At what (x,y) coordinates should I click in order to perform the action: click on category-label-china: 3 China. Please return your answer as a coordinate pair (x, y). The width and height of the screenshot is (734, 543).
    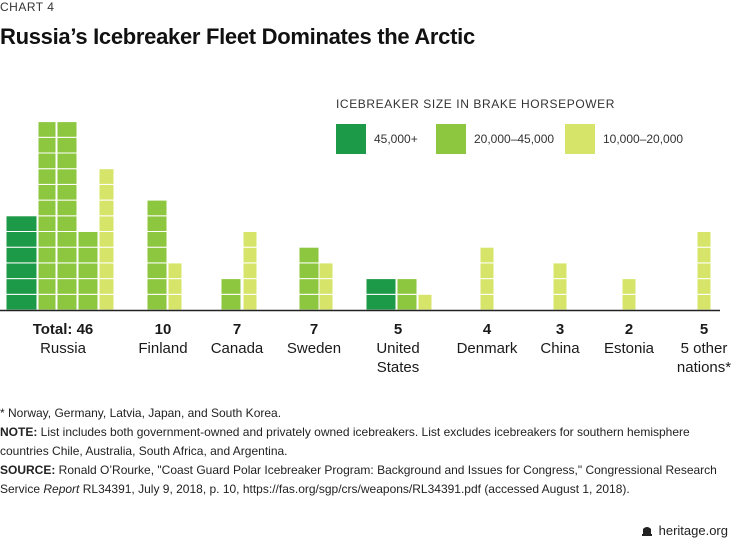
    Looking at the image, I should click on (560, 339).